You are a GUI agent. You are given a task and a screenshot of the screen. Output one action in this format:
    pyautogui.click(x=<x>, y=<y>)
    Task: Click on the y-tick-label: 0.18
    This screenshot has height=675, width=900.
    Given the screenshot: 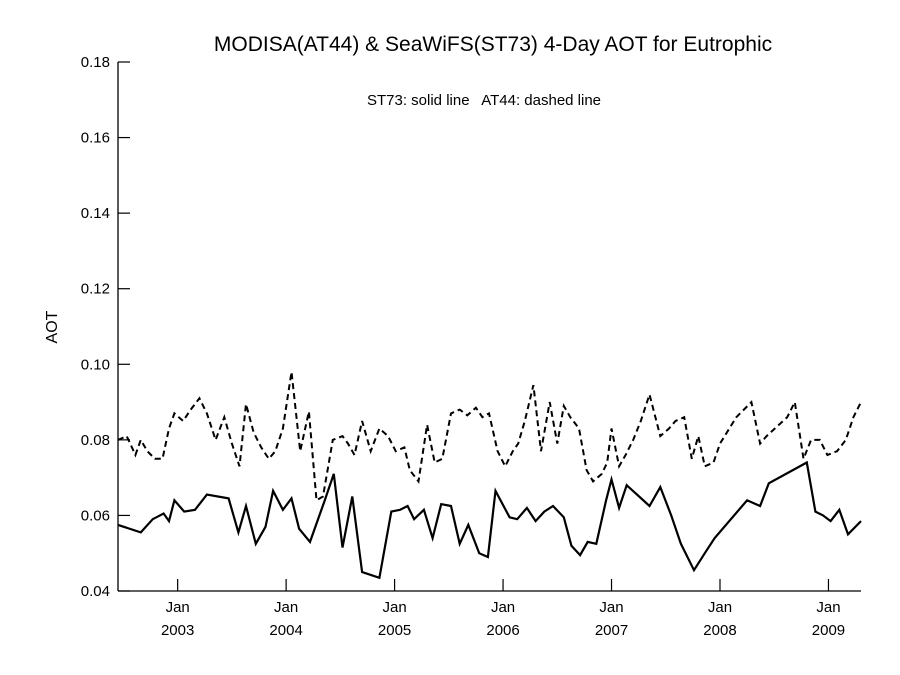 What is the action you would take?
    pyautogui.click(x=95, y=62)
    